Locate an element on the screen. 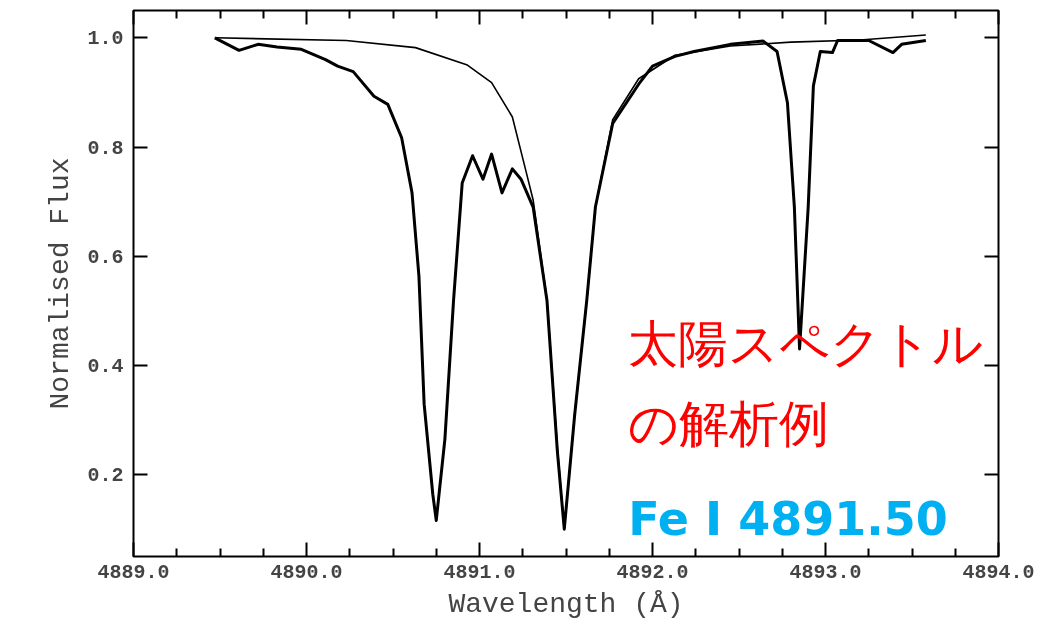 This screenshot has width=1061, height=640. x-tick-label: 4889.0 is located at coordinates (133, 572).